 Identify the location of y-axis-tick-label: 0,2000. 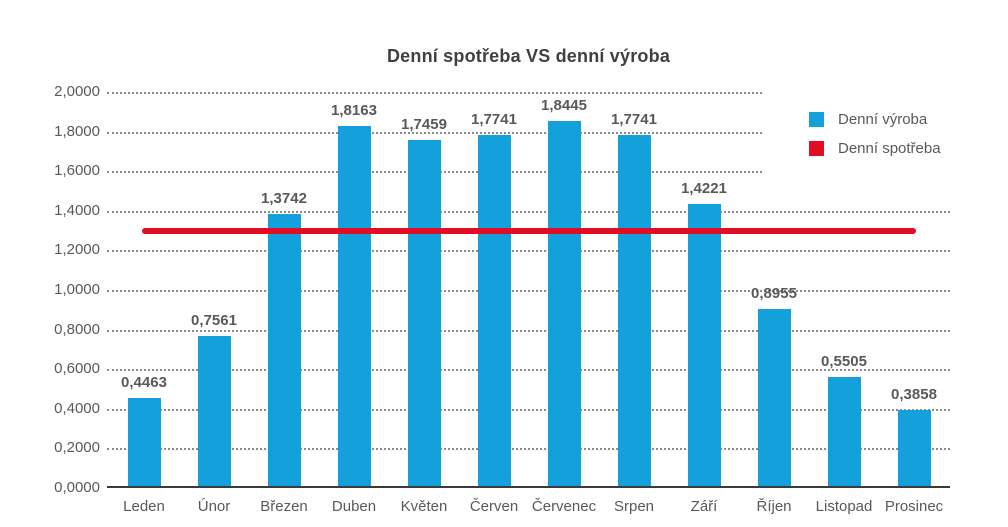
(77, 448).